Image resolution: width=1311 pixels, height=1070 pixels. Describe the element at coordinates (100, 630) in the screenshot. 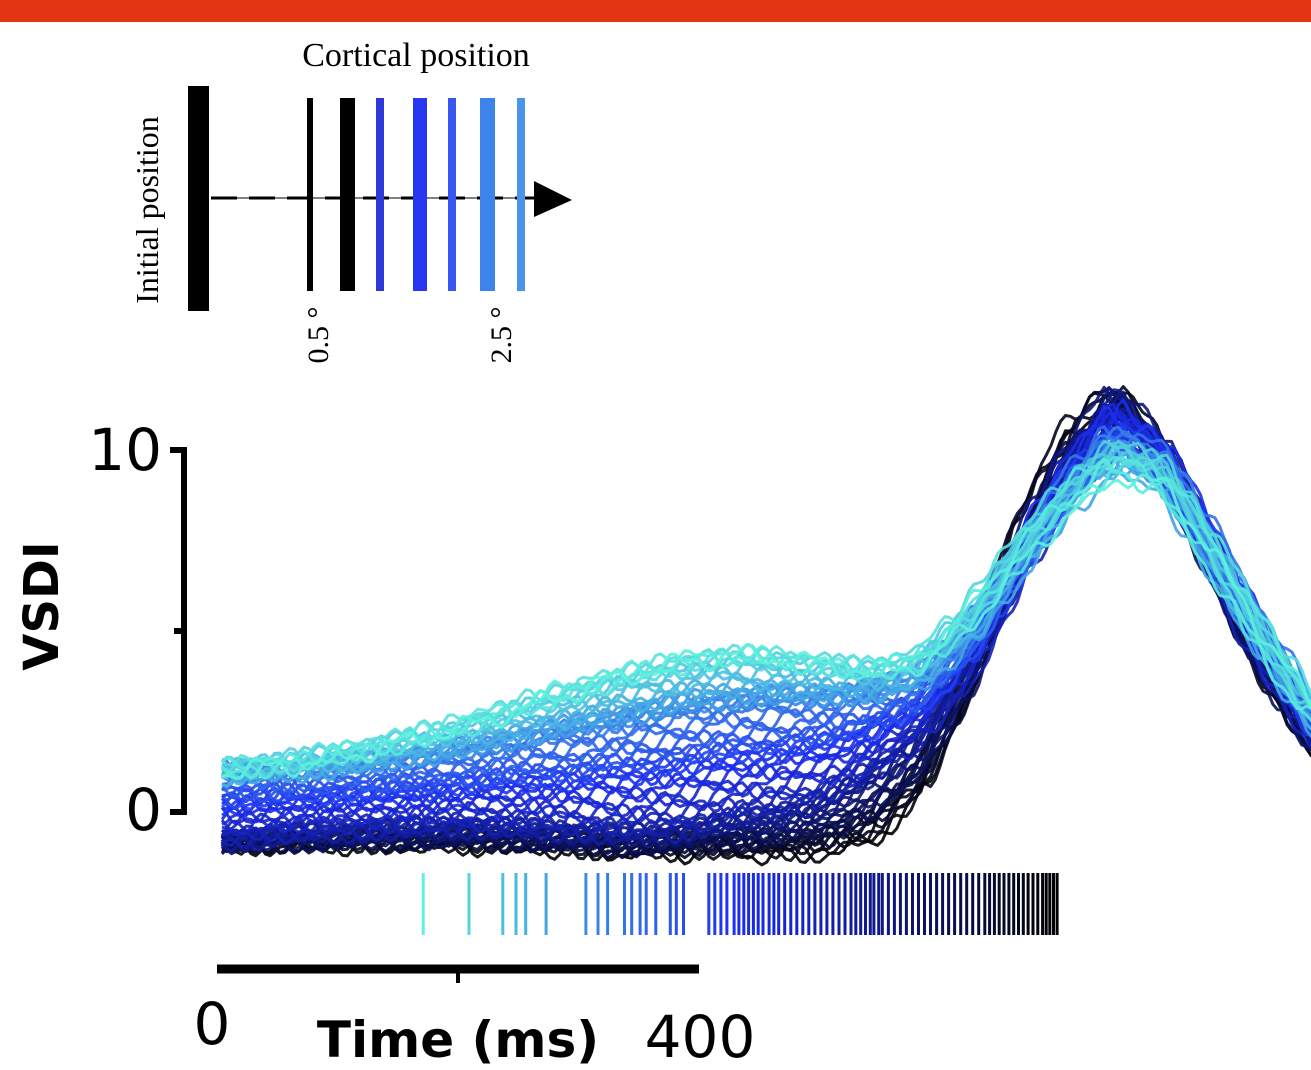

I see `y-axis: 10 0 VSDI` at that location.